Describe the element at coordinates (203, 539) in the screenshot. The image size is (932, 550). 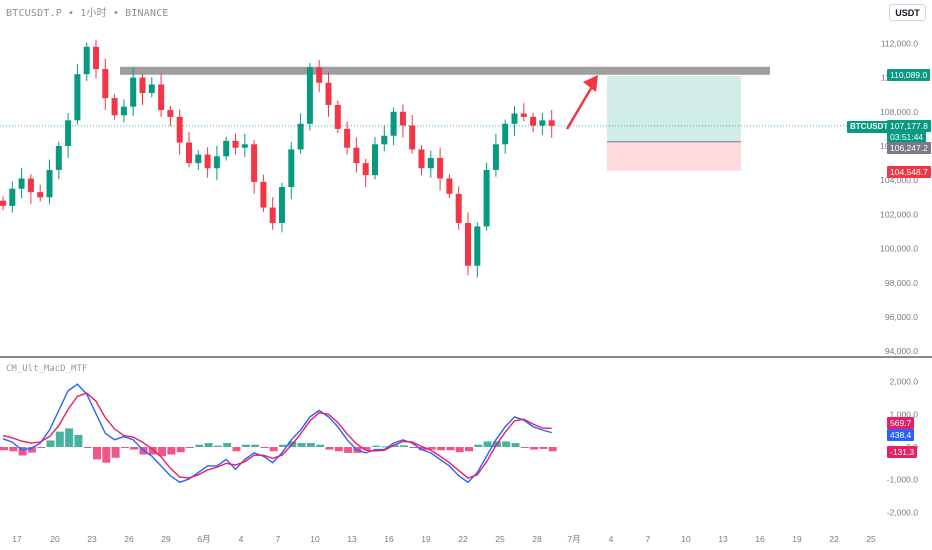
I see `time-axis-label: 6月` at that location.